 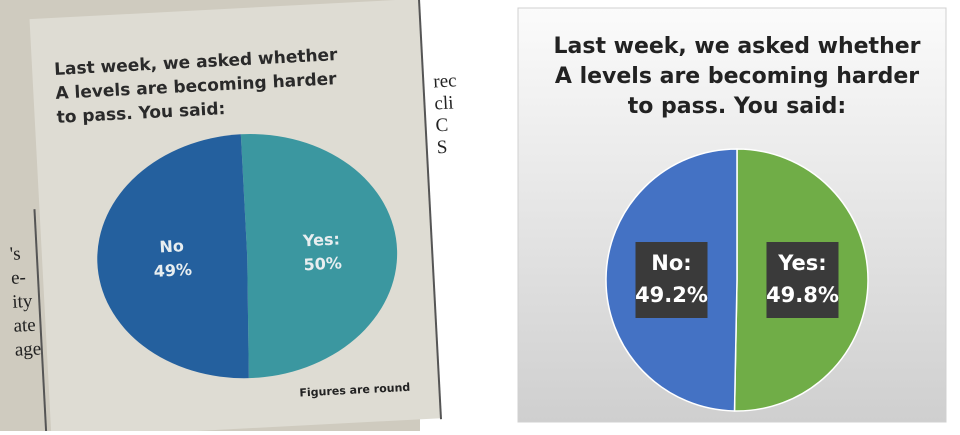 What do you see at coordinates (445, 81) in the screenshot?
I see `newspaper-text: rec` at bounding box center [445, 81].